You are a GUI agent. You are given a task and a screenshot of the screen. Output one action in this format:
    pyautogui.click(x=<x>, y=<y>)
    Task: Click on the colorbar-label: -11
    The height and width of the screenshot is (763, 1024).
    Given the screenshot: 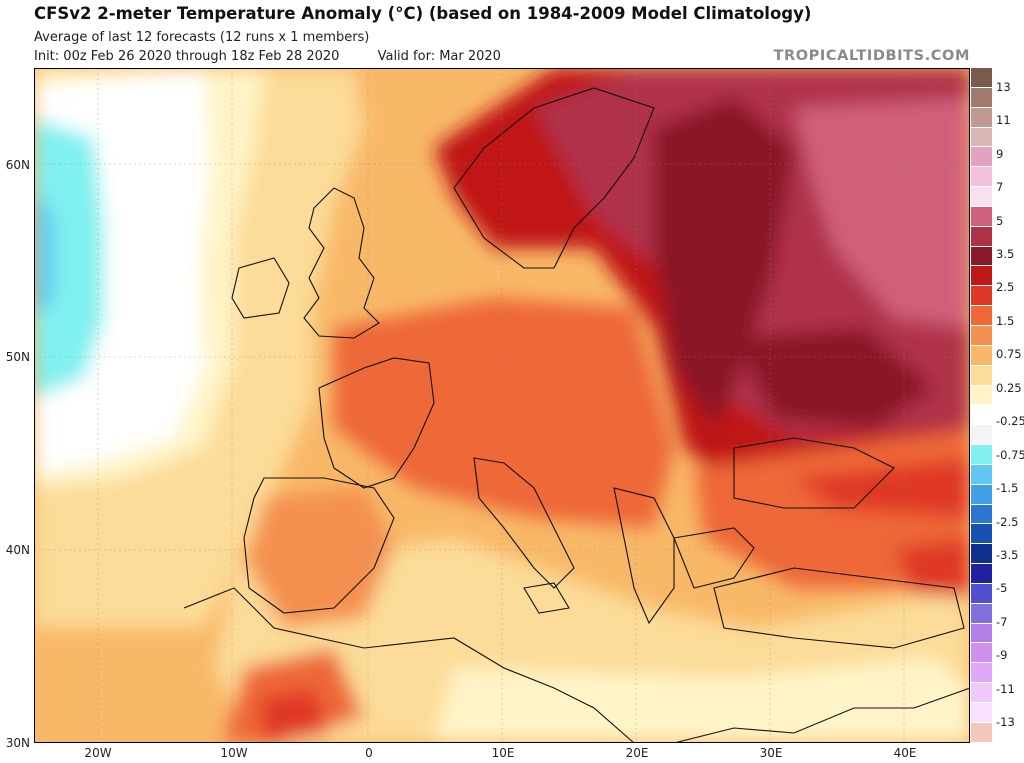 What is the action you would take?
    pyautogui.click(x=1005, y=688)
    